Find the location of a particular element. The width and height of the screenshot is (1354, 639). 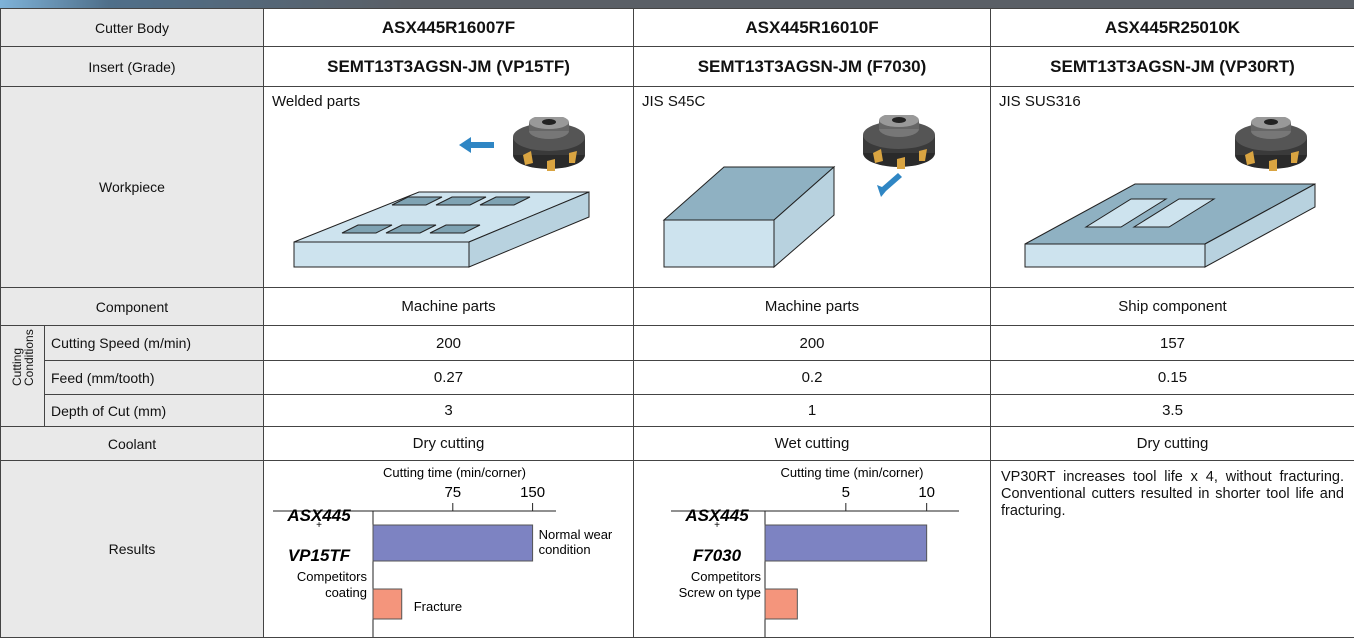

cell: ASX445R25010K is located at coordinates (1172, 27).